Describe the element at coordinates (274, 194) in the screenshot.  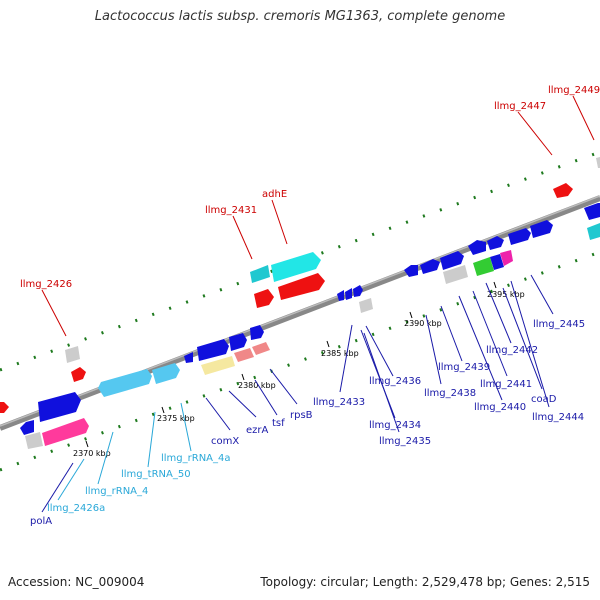
I see `gene-label: adhE` at that location.